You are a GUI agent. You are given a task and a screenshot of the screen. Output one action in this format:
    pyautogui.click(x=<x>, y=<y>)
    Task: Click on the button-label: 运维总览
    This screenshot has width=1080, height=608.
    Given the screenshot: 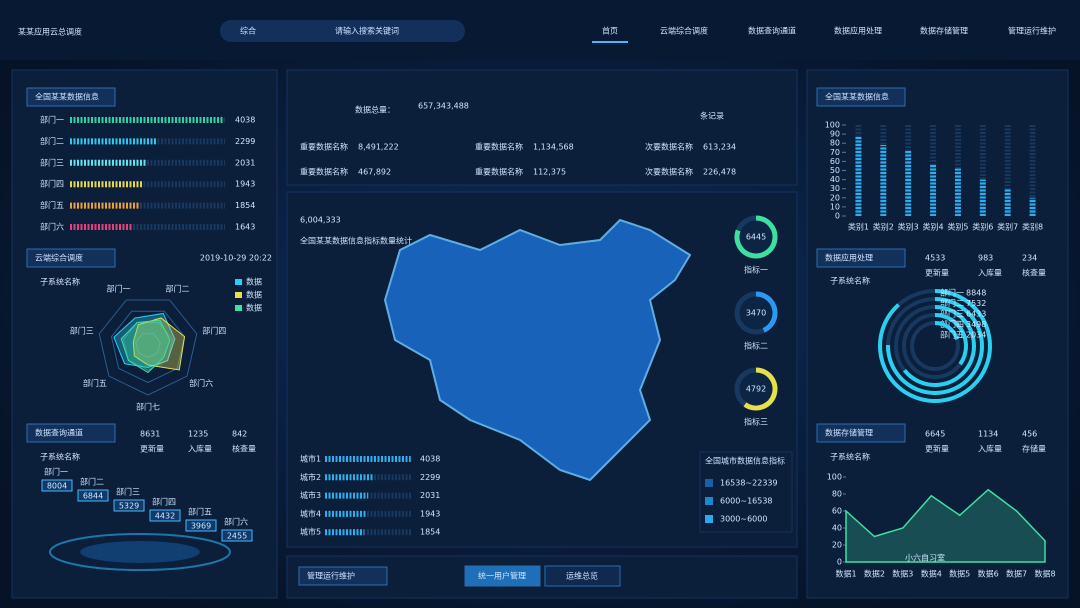 What is the action you would take?
    pyautogui.click(x=582, y=576)
    